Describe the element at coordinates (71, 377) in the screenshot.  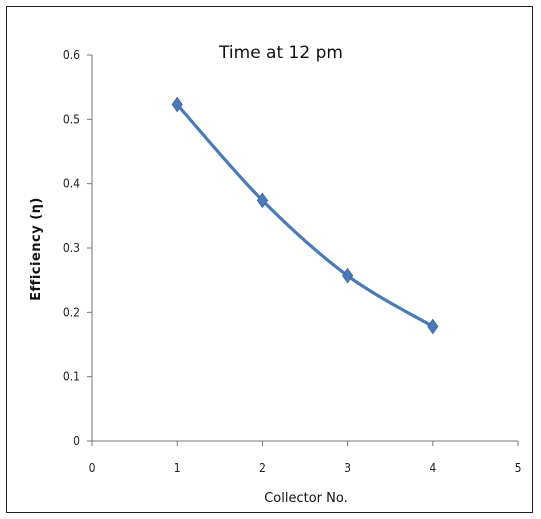
I see `y-tick-label: 0.1` at that location.